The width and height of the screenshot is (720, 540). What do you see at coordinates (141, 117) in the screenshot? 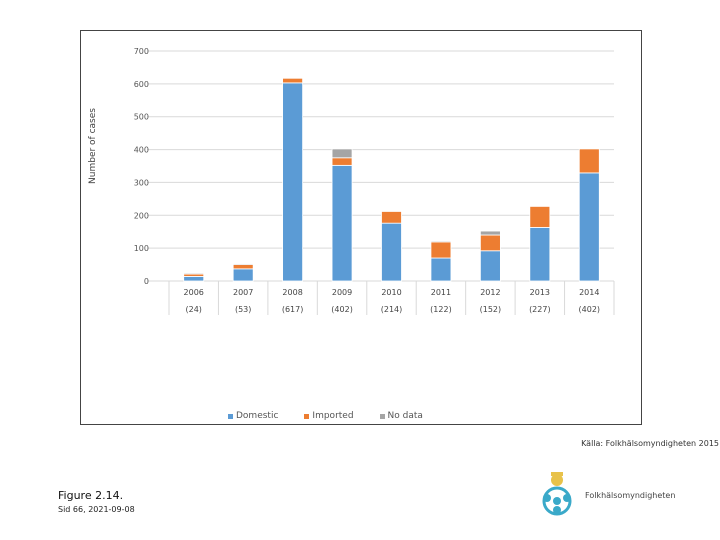
I see `y-tick-label: 500` at bounding box center [141, 117].